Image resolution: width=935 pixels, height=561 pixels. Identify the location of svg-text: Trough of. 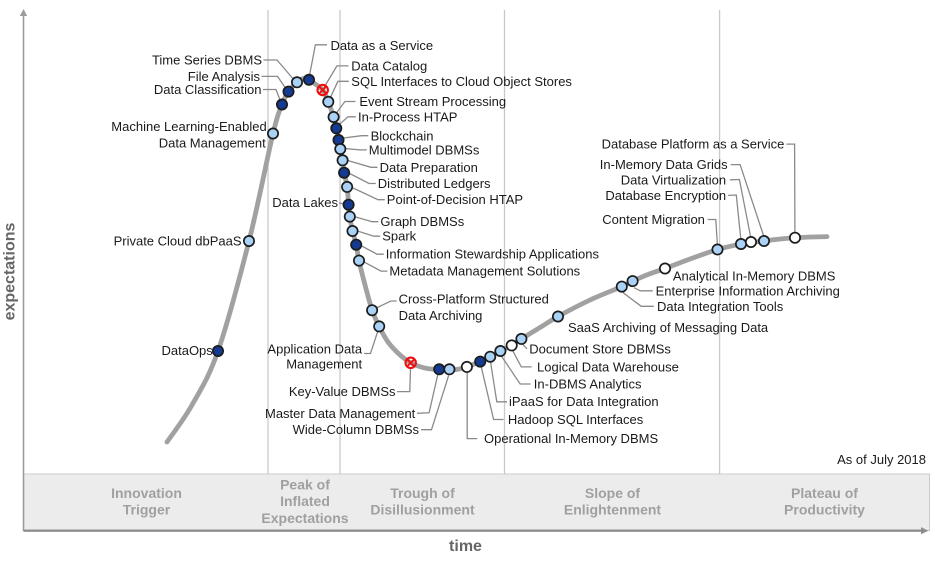
(422, 493).